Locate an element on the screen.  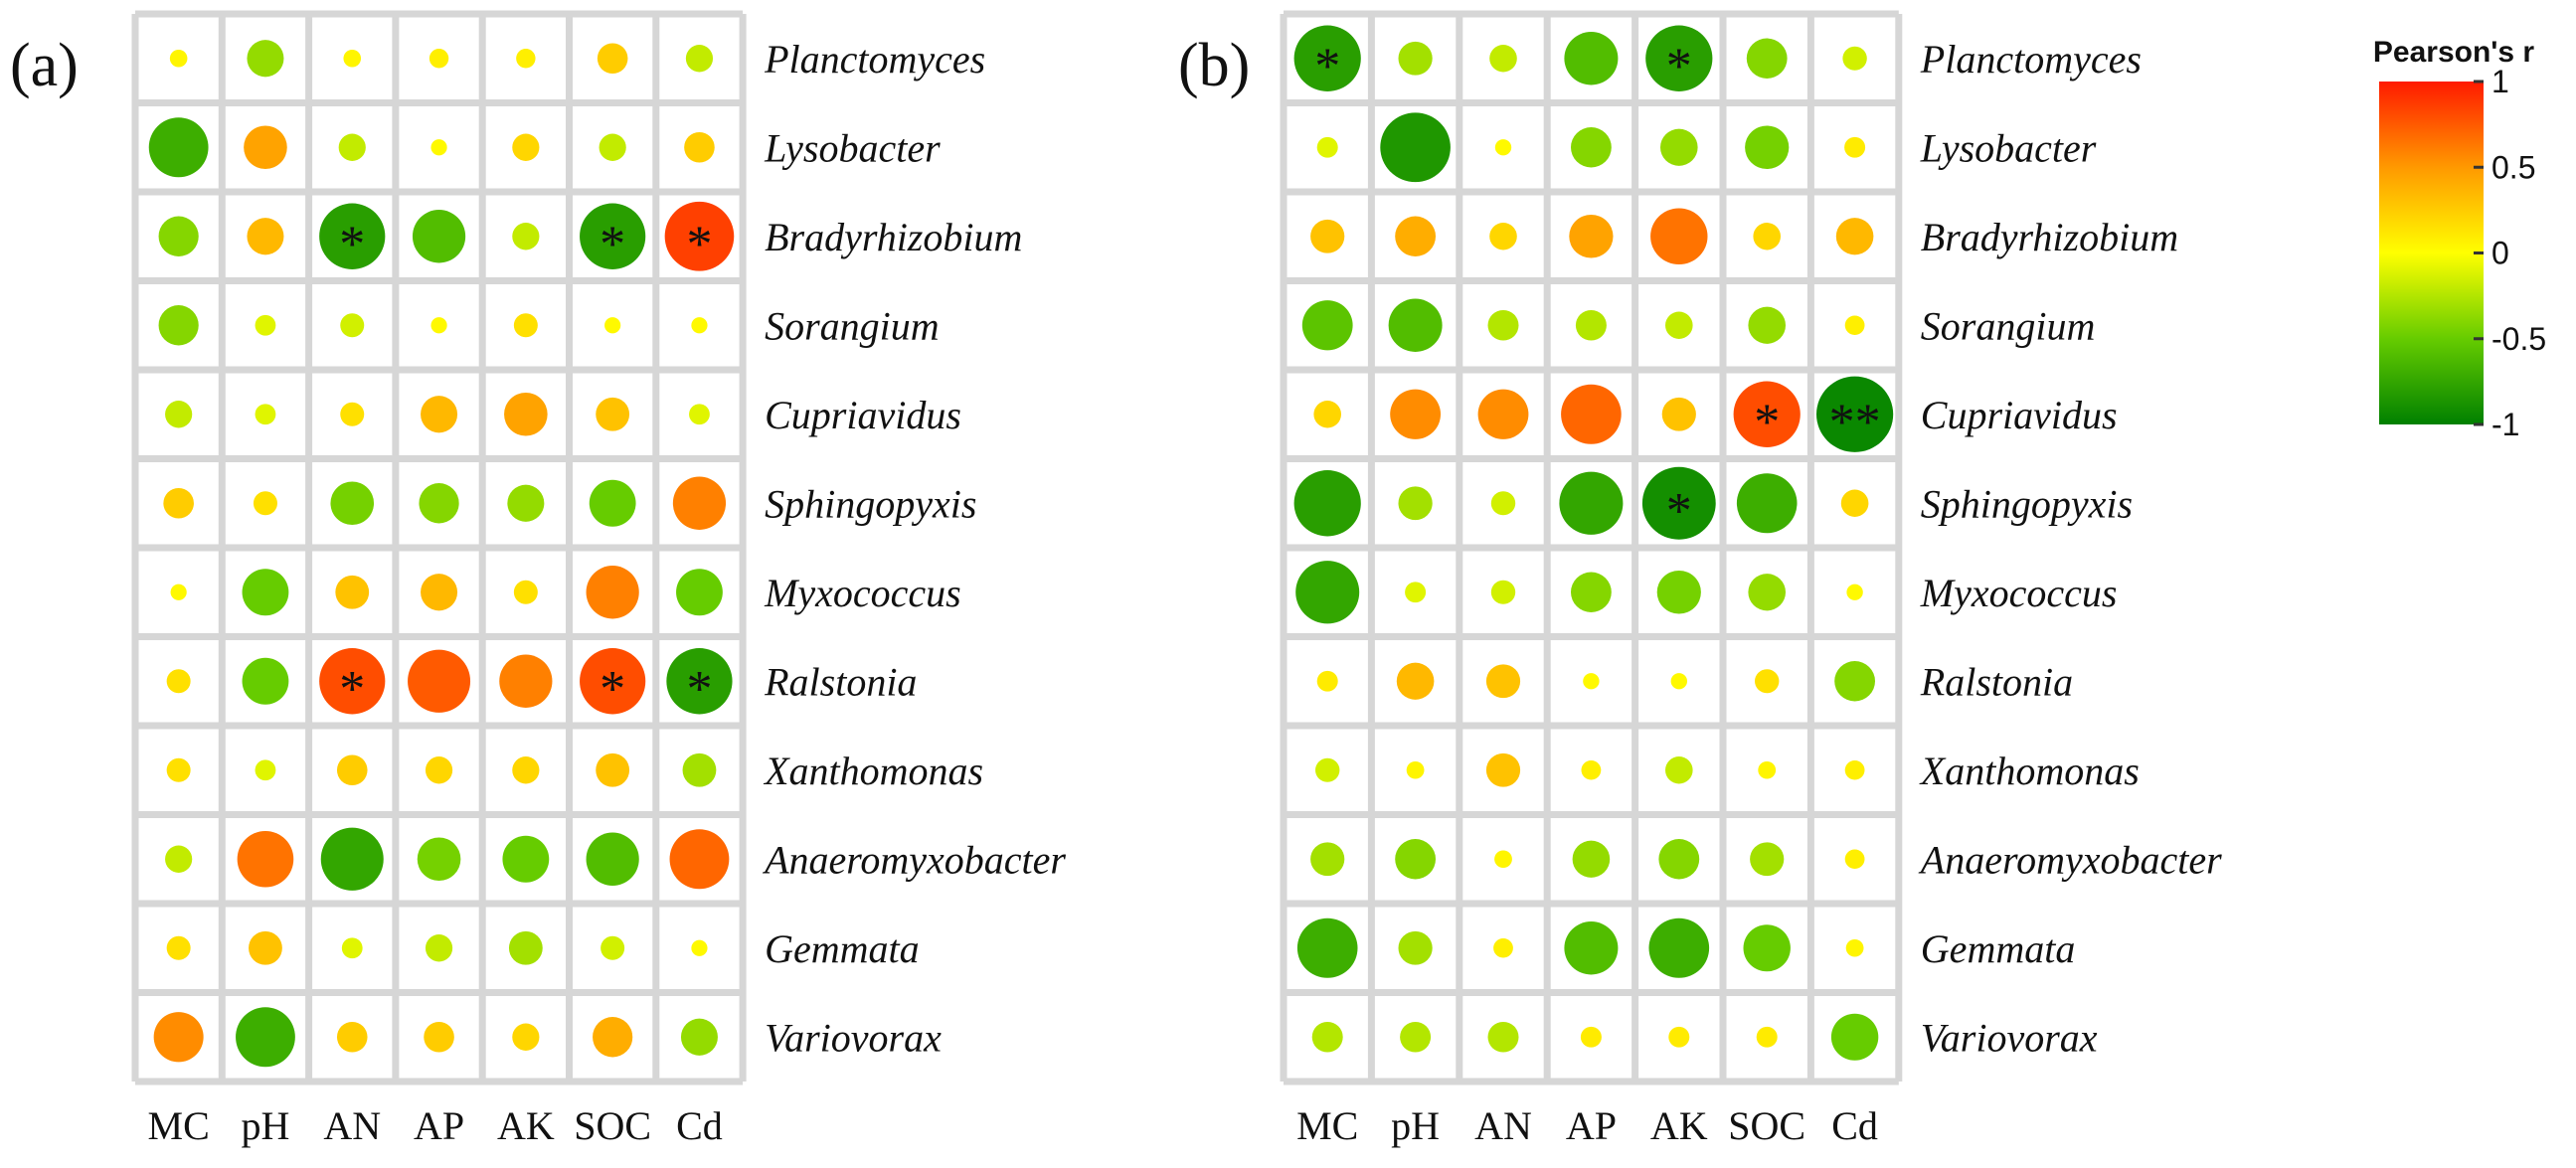
x-tick-label: AN is located at coordinates (1503, 1125).